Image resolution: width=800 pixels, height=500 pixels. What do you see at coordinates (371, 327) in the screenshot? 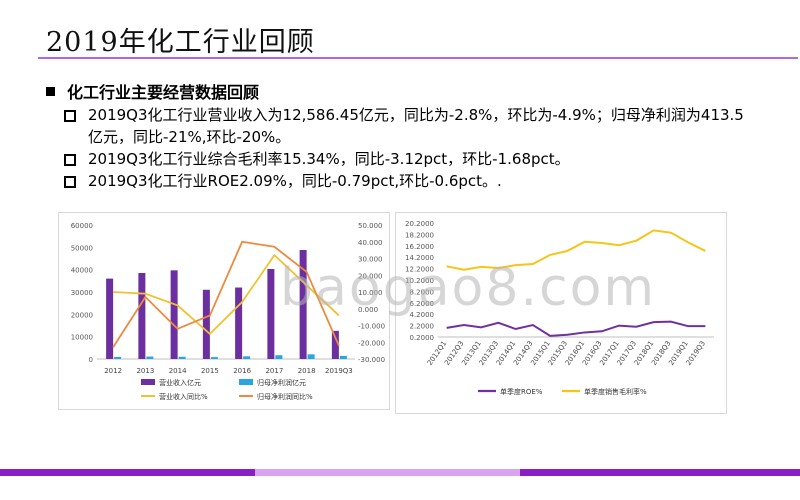
I see `y2-tick-label: -10.000` at bounding box center [371, 327].